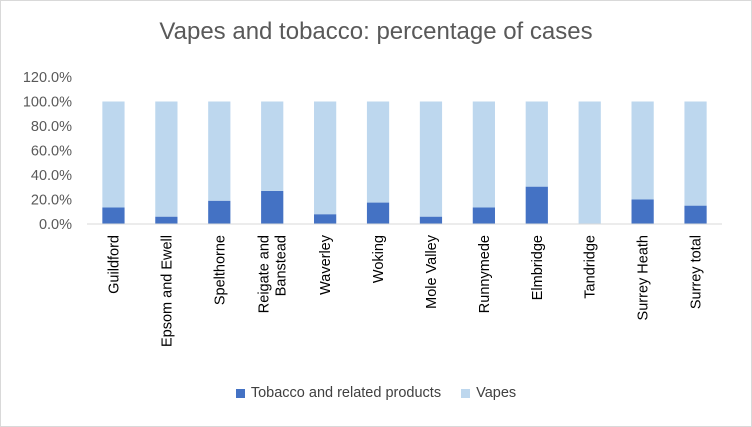 This screenshot has width=752, height=427. Describe the element at coordinates (346, 393) in the screenshot. I see `legend-label-tobacco: Tobacco and related products` at that location.